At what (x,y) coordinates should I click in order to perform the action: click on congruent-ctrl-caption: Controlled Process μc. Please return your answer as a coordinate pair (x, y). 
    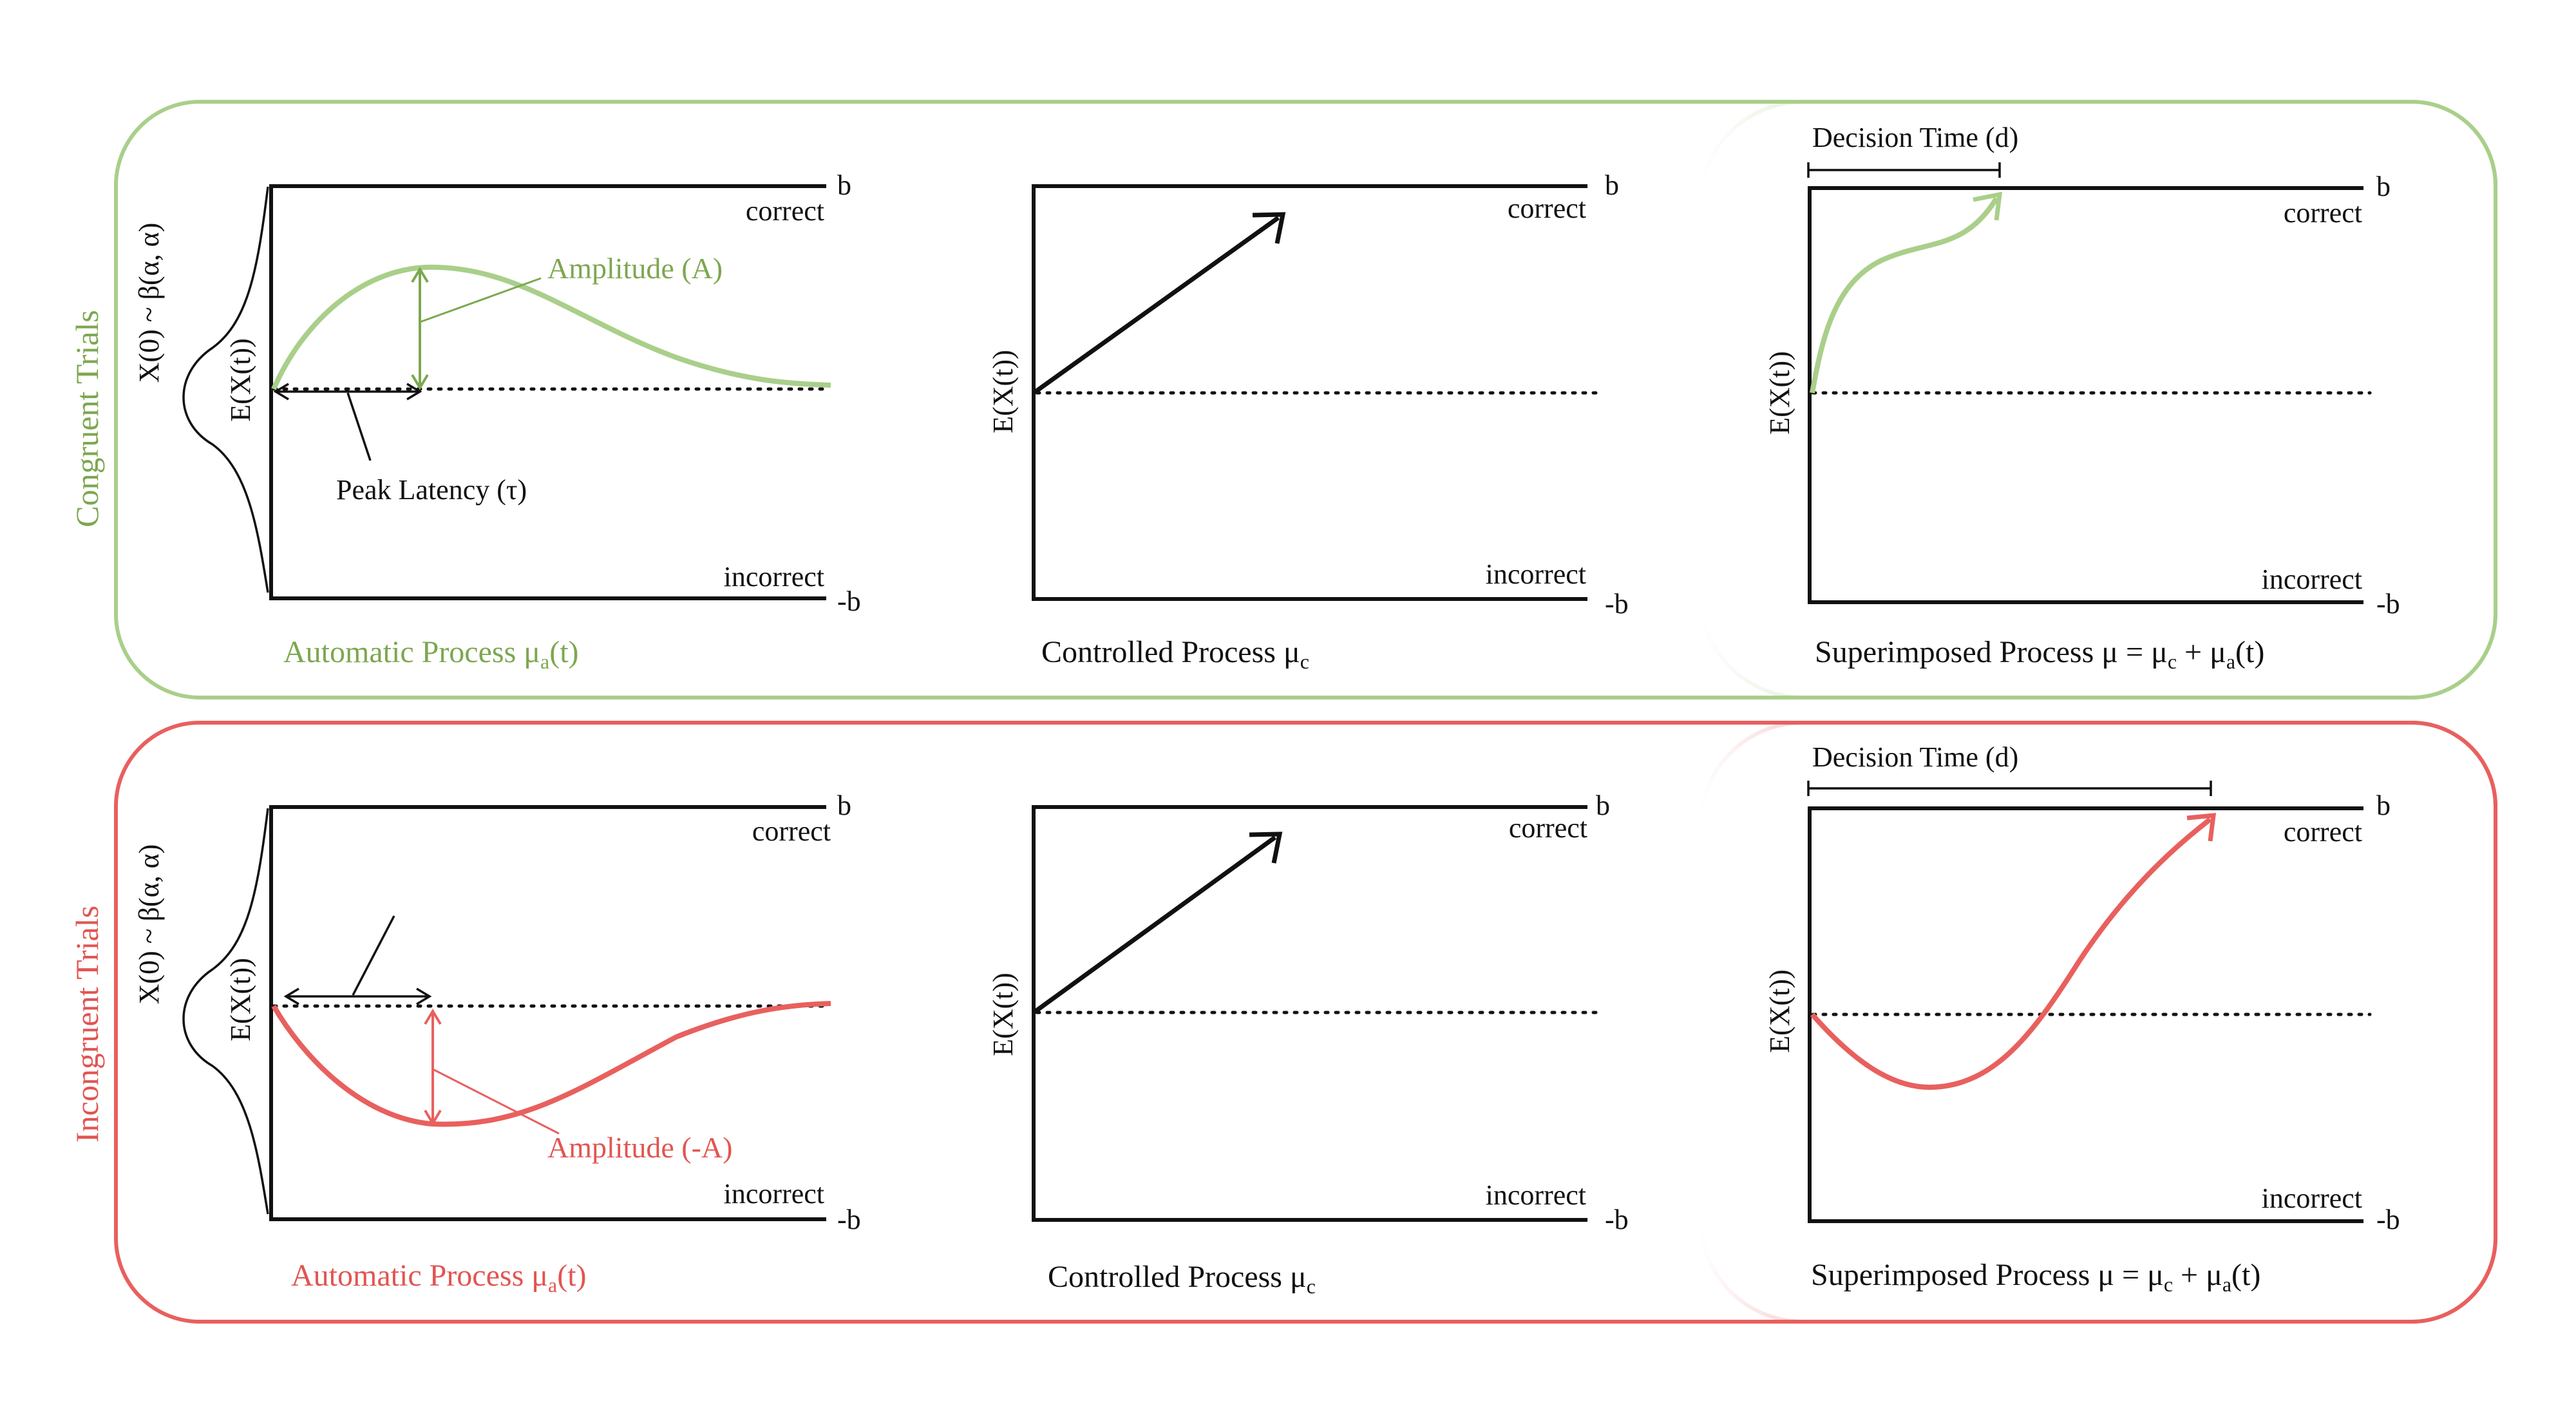
    Looking at the image, I should click on (1175, 654).